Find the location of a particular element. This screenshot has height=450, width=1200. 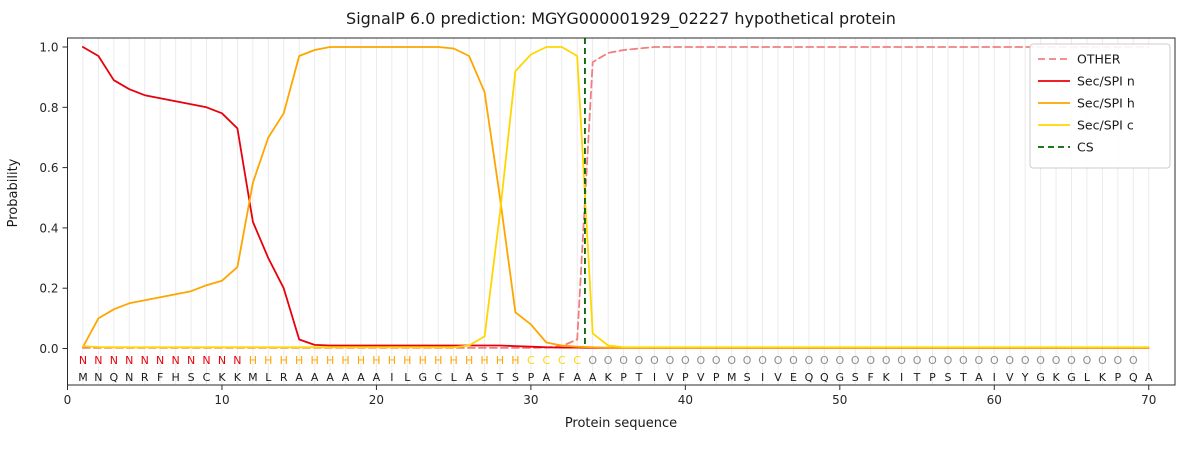

residue-letter: H is located at coordinates (175, 377).